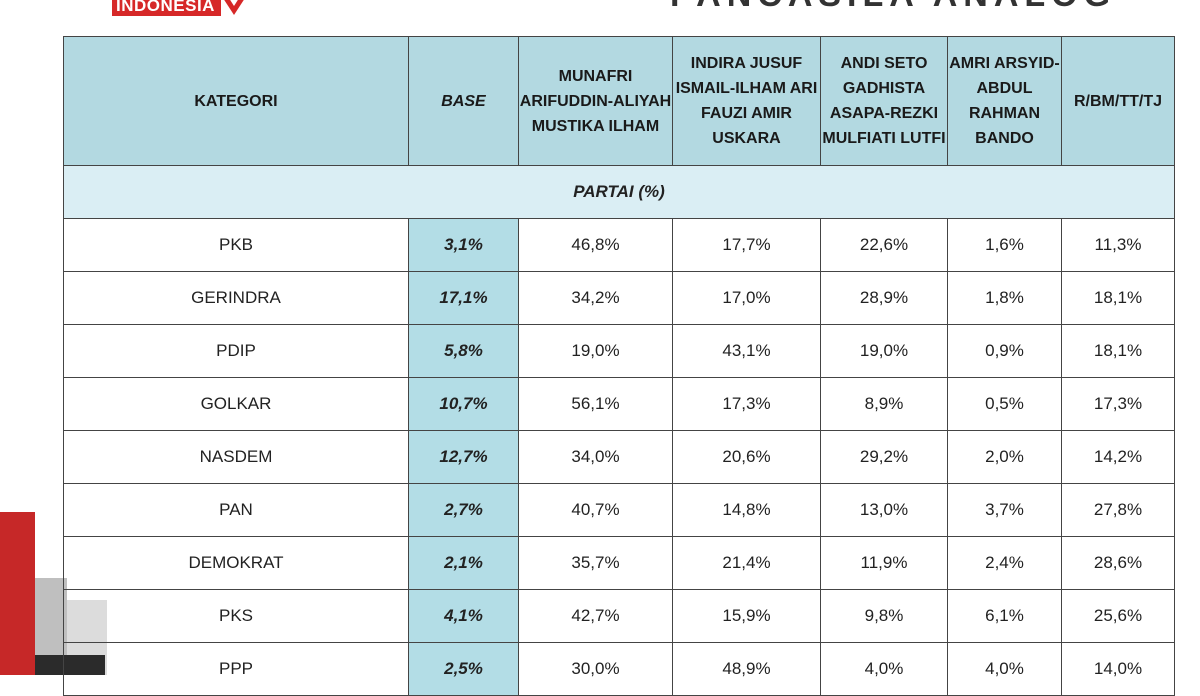 The width and height of the screenshot is (1200, 696). Describe the element at coordinates (884, 298) in the screenshot. I see `candidate-3-cell: 28,9%` at that location.